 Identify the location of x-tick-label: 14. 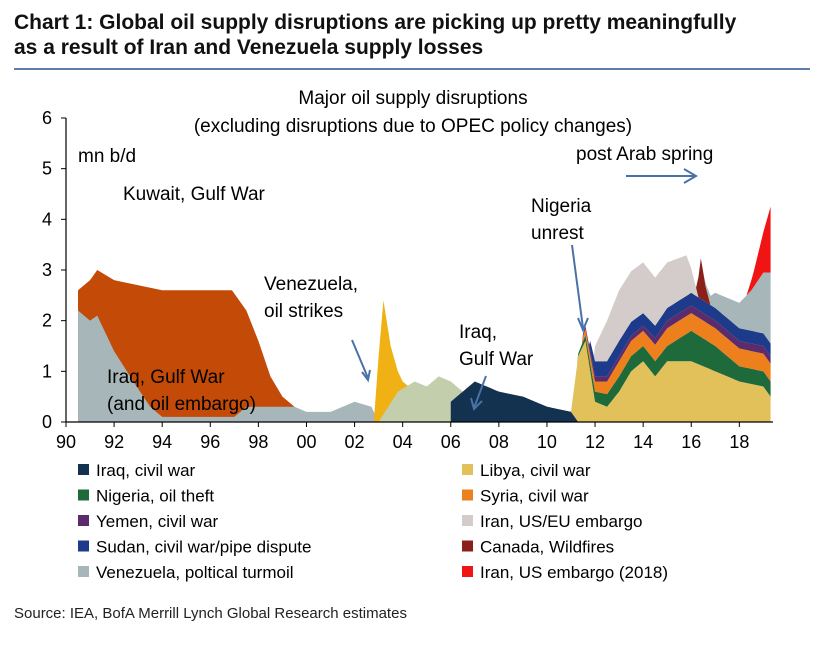
(643, 442).